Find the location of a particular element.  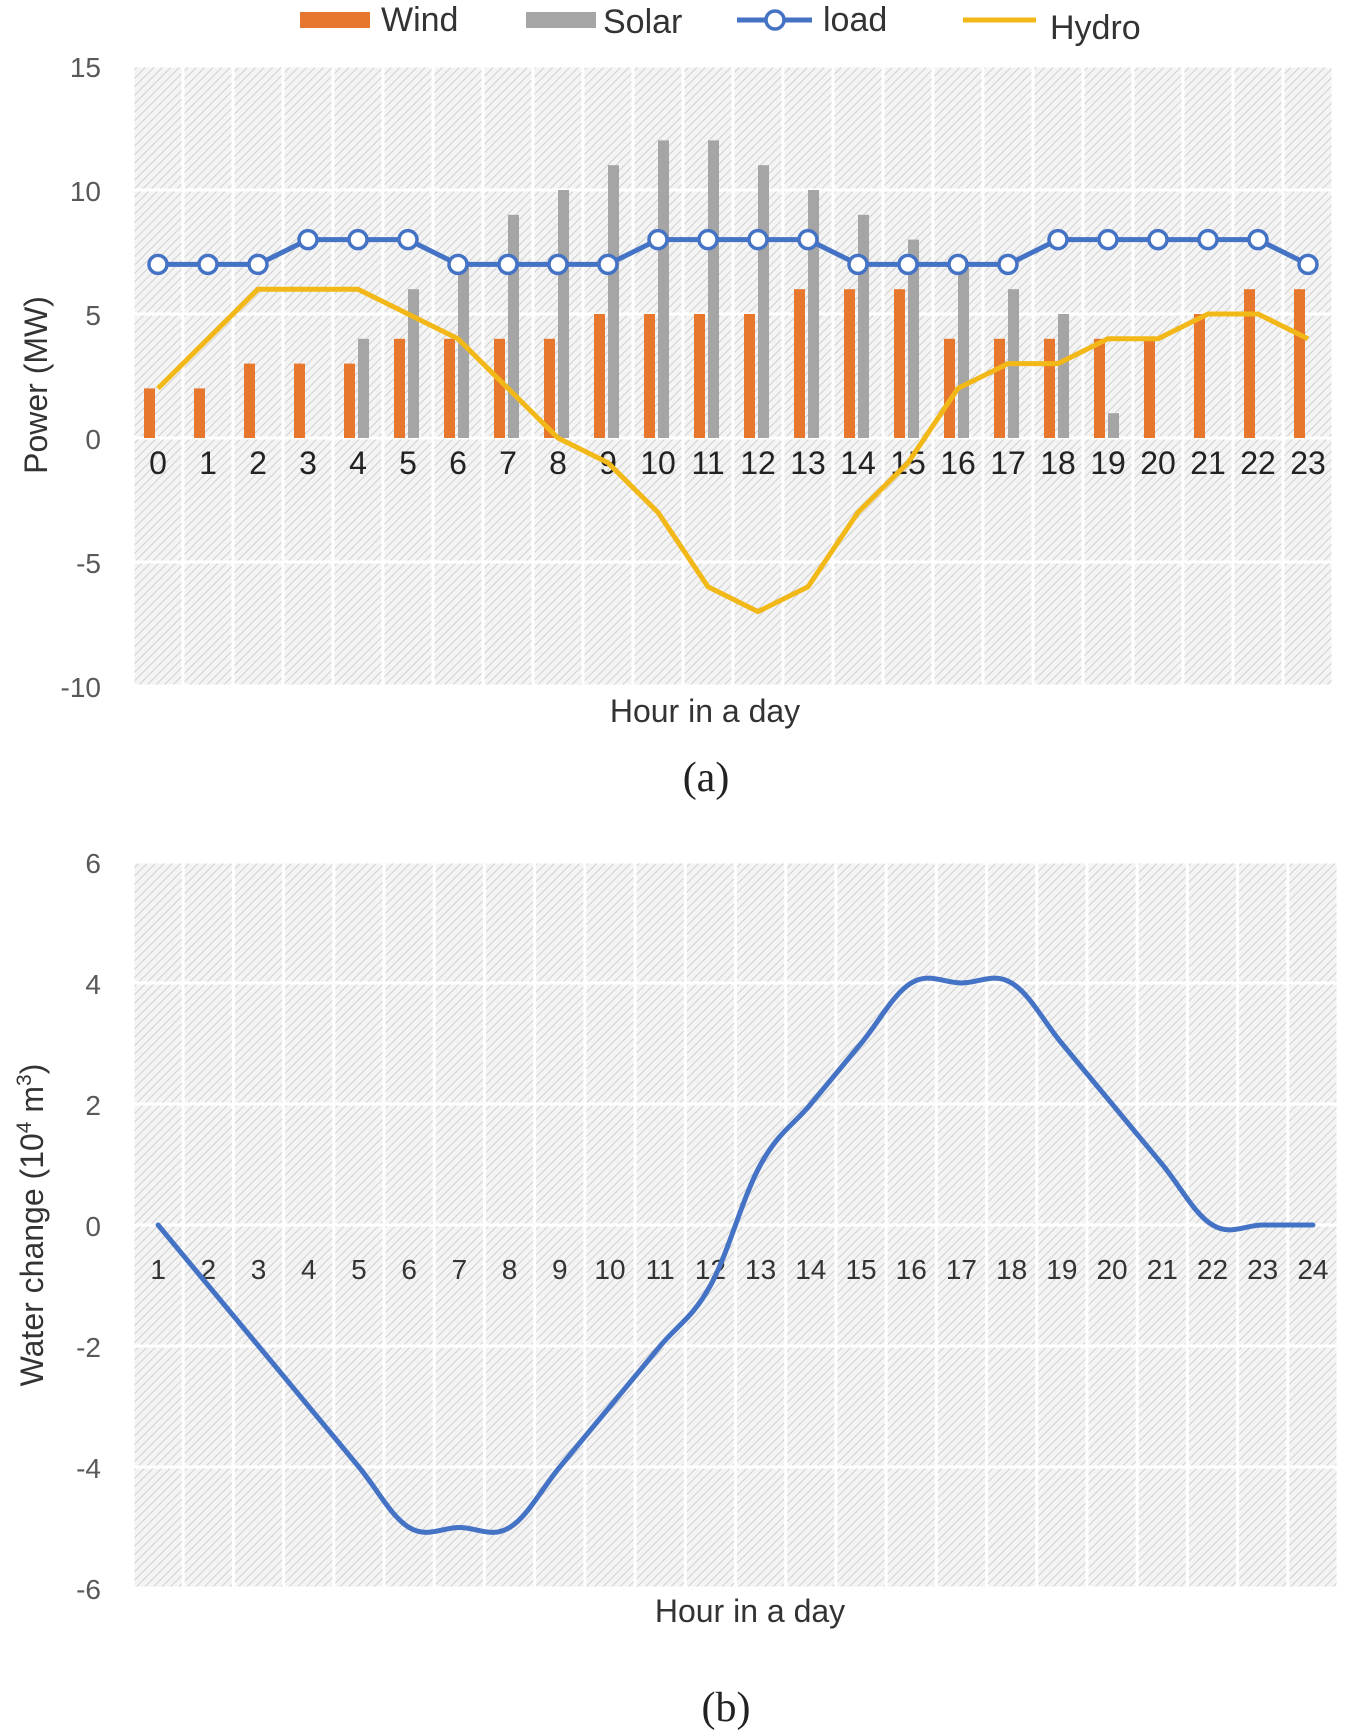

legend-item-load: load is located at coordinates (812, 20).